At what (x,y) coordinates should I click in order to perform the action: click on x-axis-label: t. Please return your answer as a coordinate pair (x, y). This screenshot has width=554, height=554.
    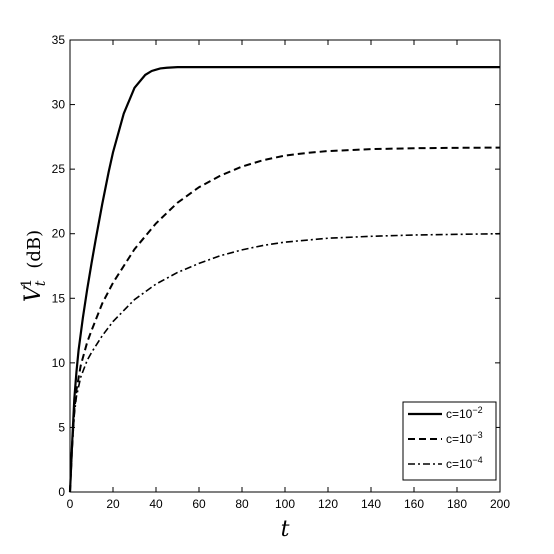
    Looking at the image, I should click on (285, 529).